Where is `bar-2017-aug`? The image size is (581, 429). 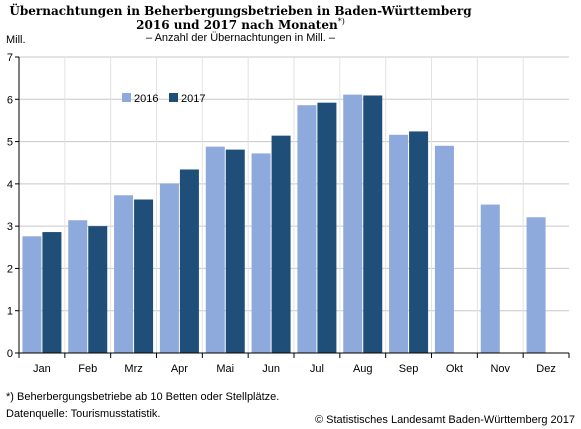
bar-2017-aug is located at coordinates (373, 224).